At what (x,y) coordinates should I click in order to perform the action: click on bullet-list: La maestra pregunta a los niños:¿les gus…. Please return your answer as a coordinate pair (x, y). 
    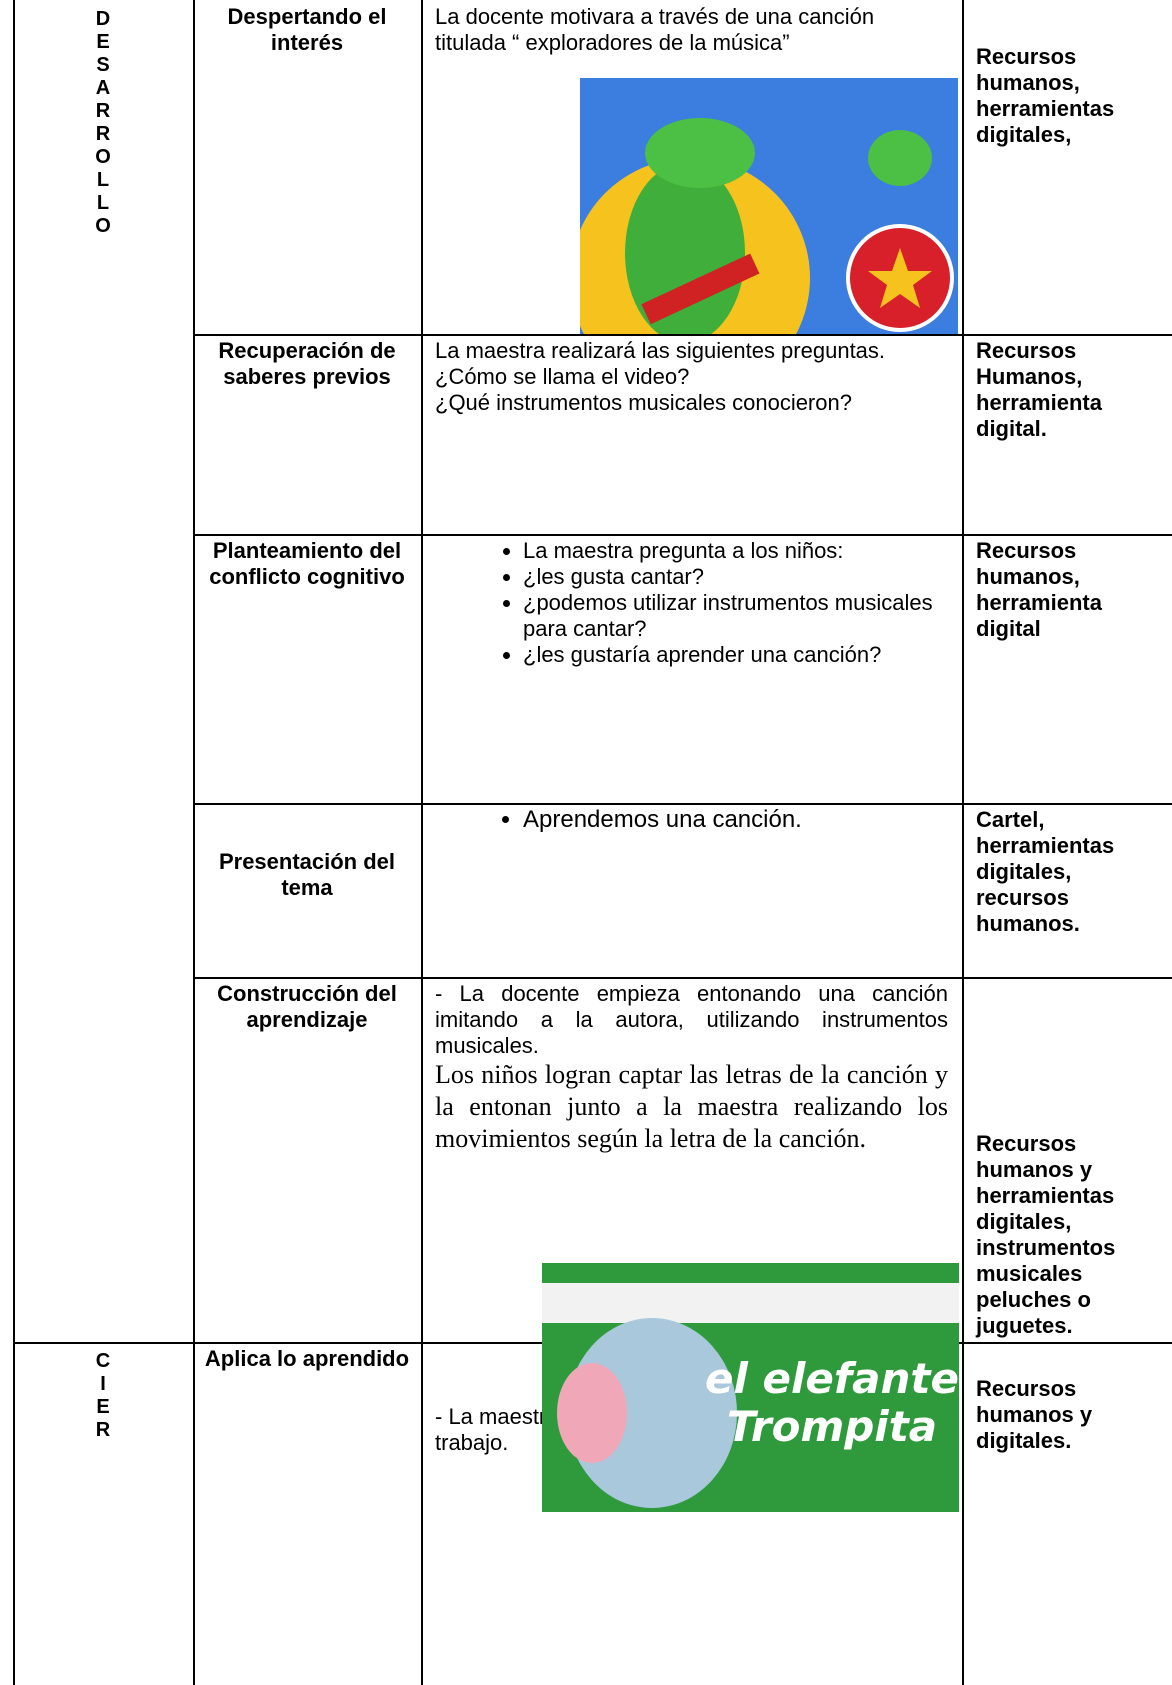
    Looking at the image, I should click on (691, 603).